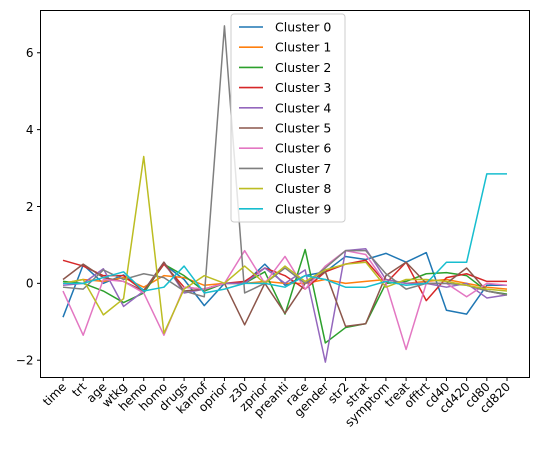  I want to click on y-tick-label-3: 4, so click(30, 130).